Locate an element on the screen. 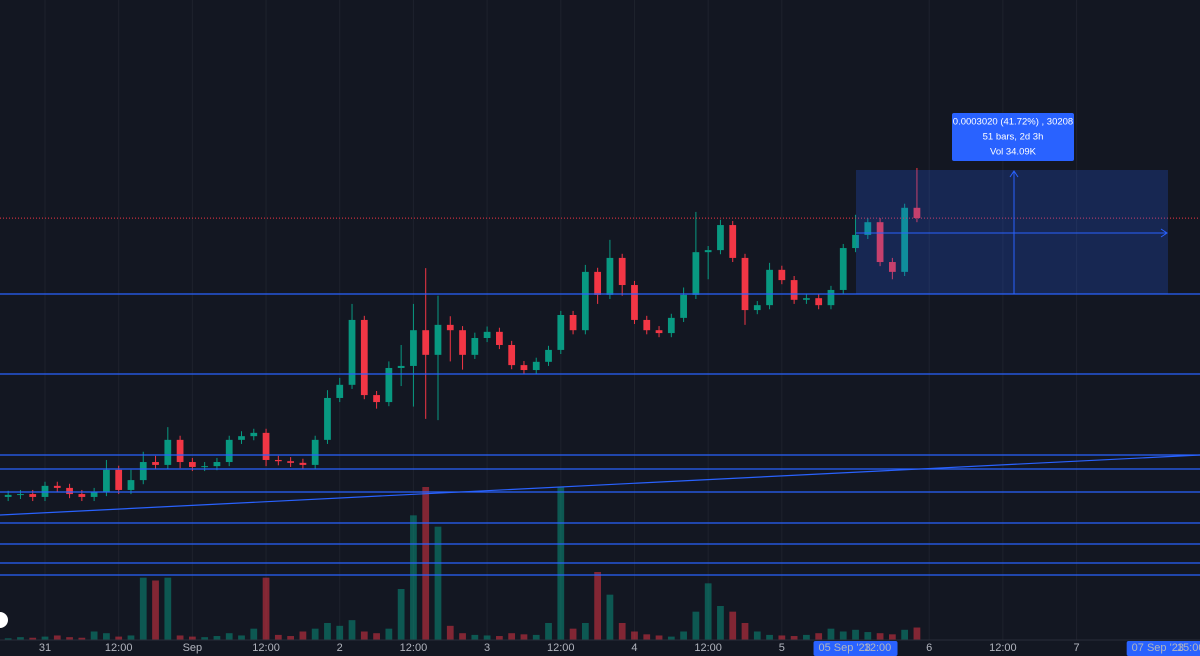  logo is located at coordinates (4, 620).